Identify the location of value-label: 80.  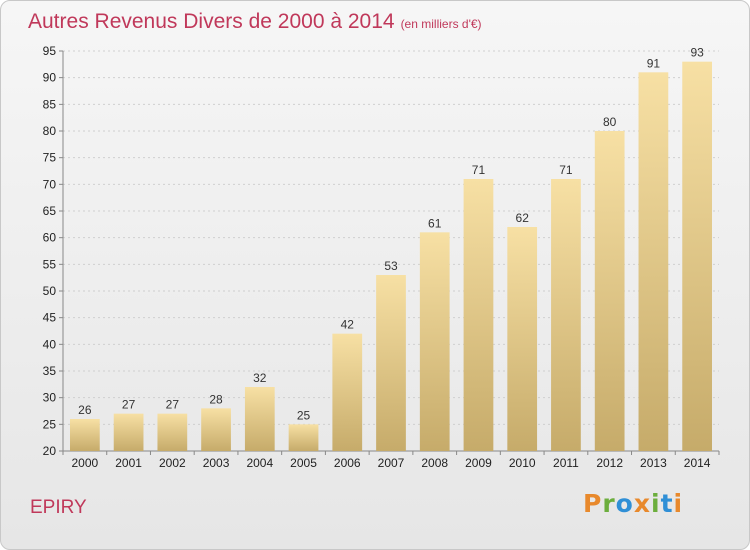
(610, 122).